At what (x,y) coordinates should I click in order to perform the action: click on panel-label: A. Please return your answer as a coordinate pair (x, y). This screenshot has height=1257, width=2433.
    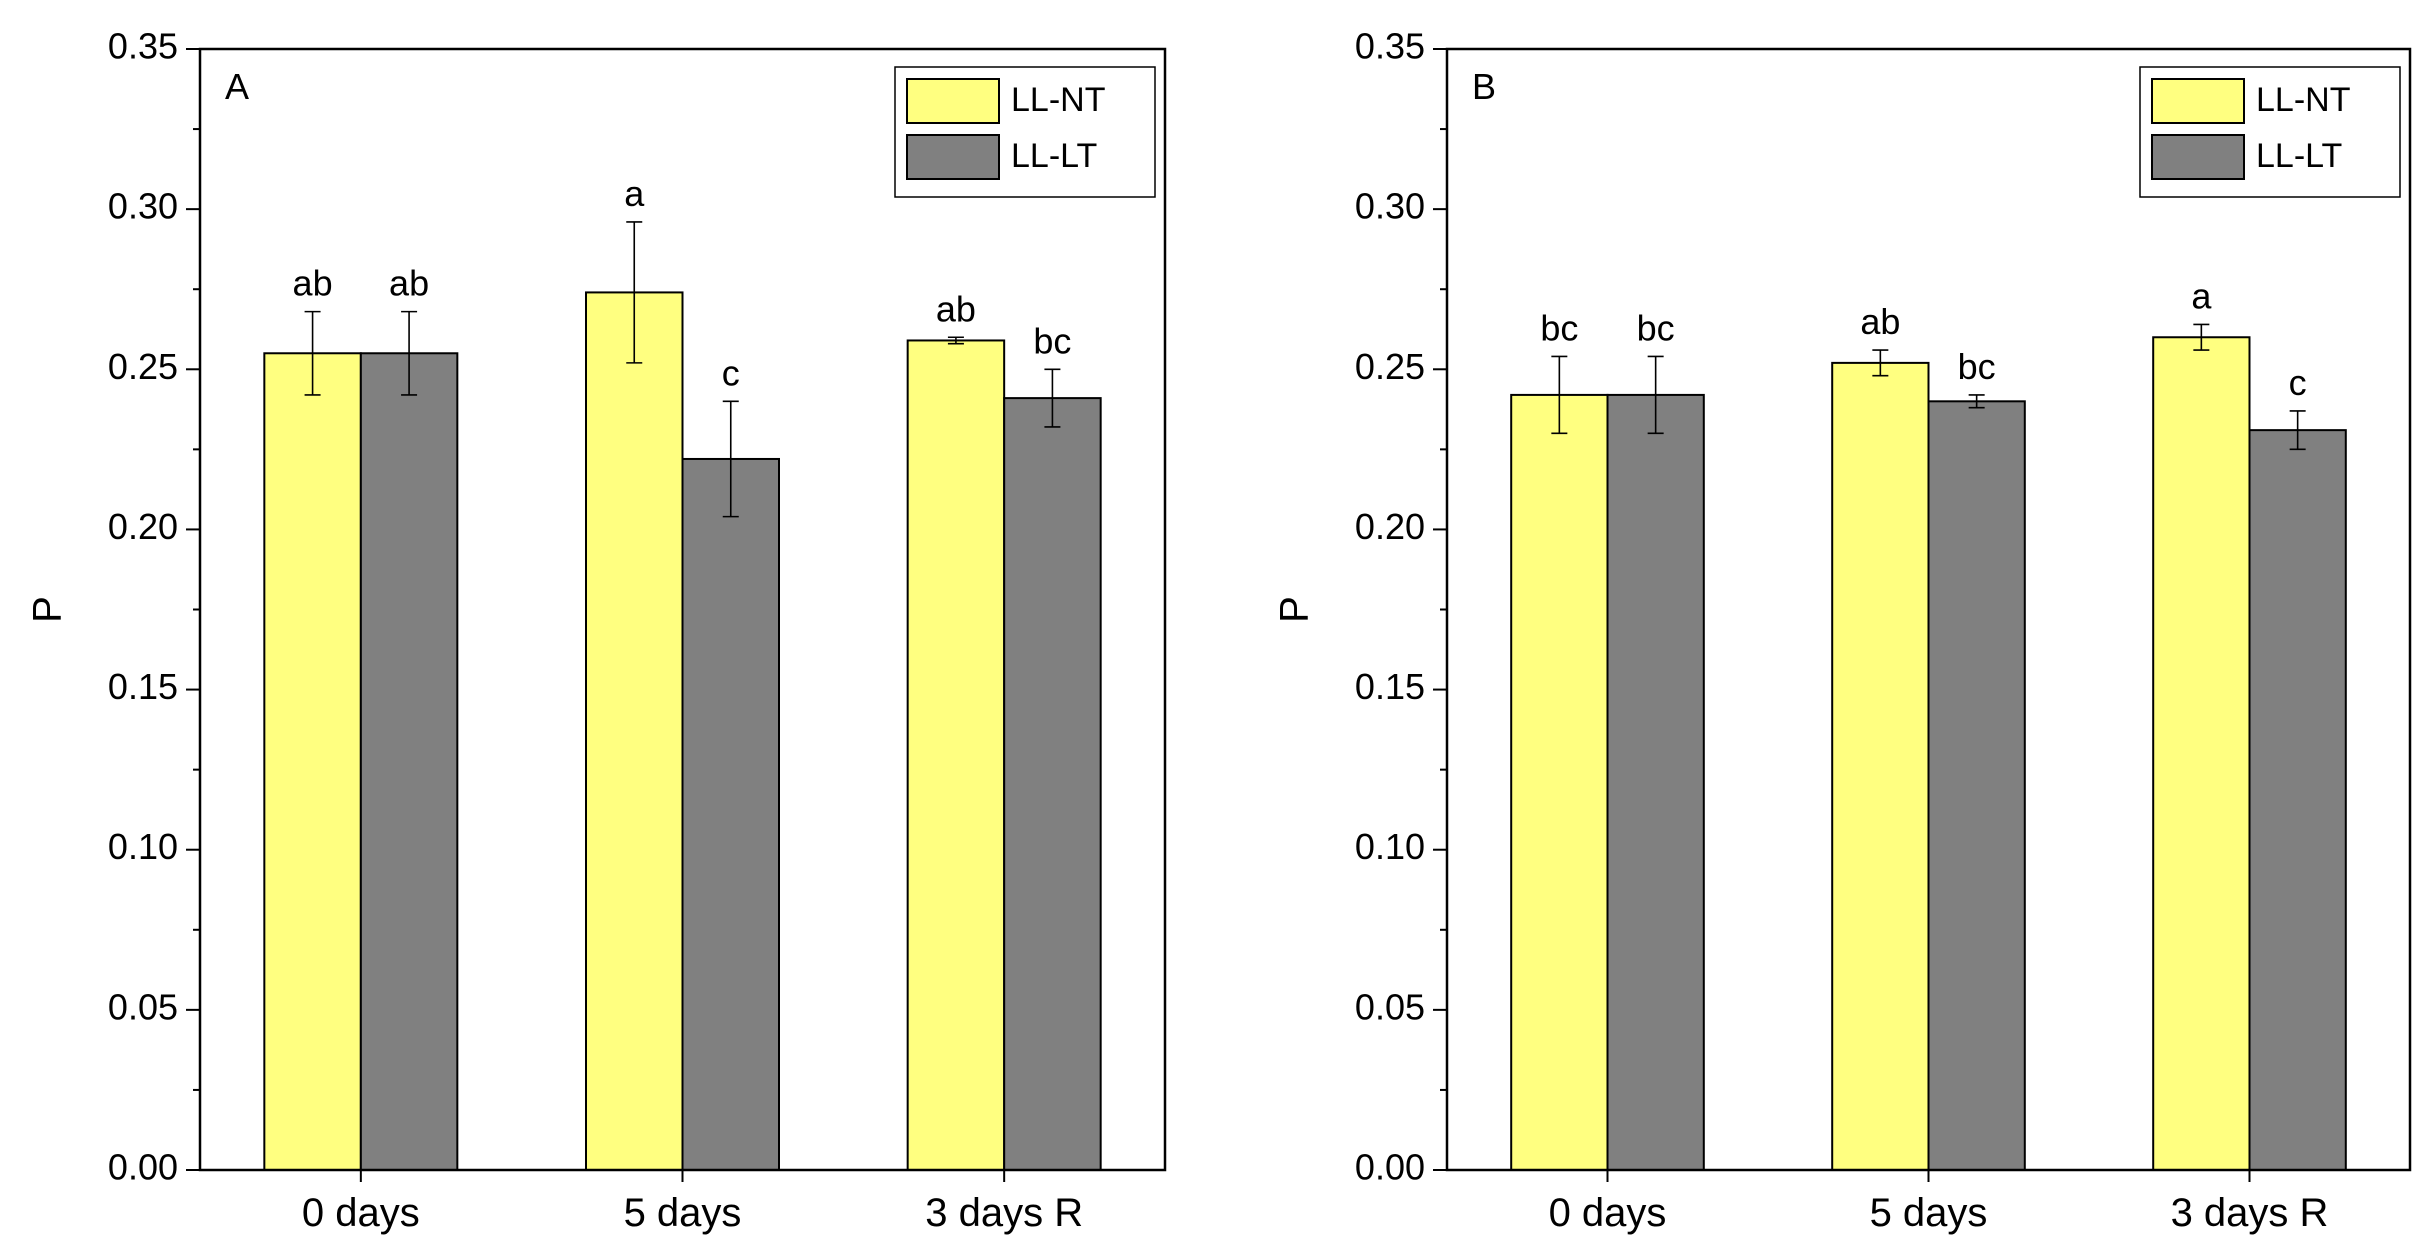
    Looking at the image, I should click on (237, 86).